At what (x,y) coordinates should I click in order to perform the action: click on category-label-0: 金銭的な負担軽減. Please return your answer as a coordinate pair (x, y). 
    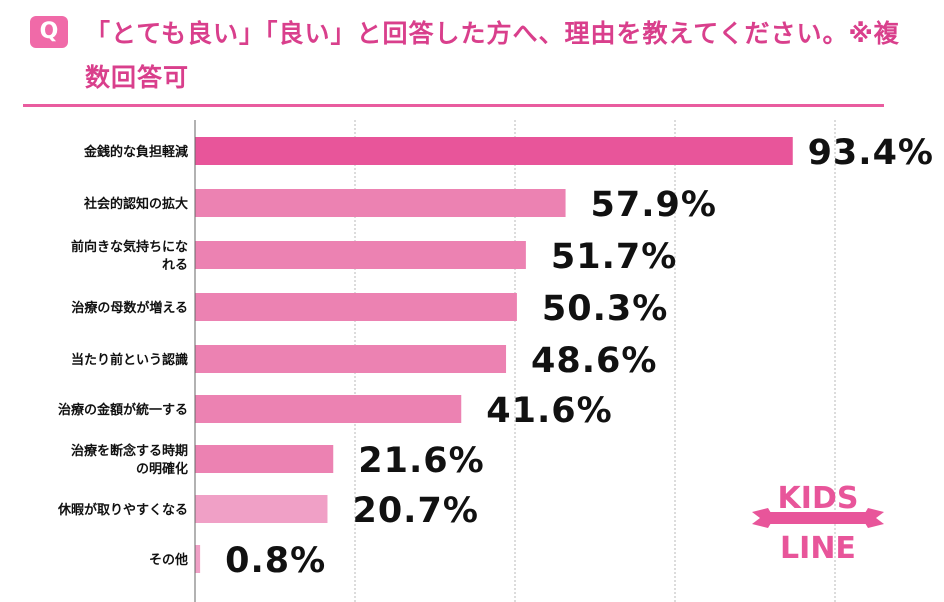
    Looking at the image, I should click on (135, 152).